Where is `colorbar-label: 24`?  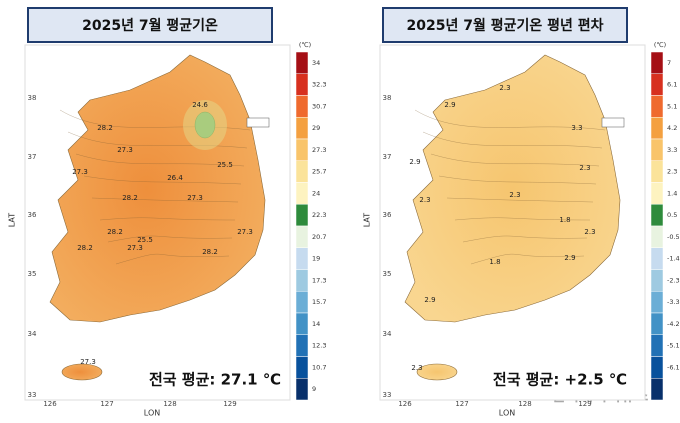
colorbar-label: 24 is located at coordinates (316, 193).